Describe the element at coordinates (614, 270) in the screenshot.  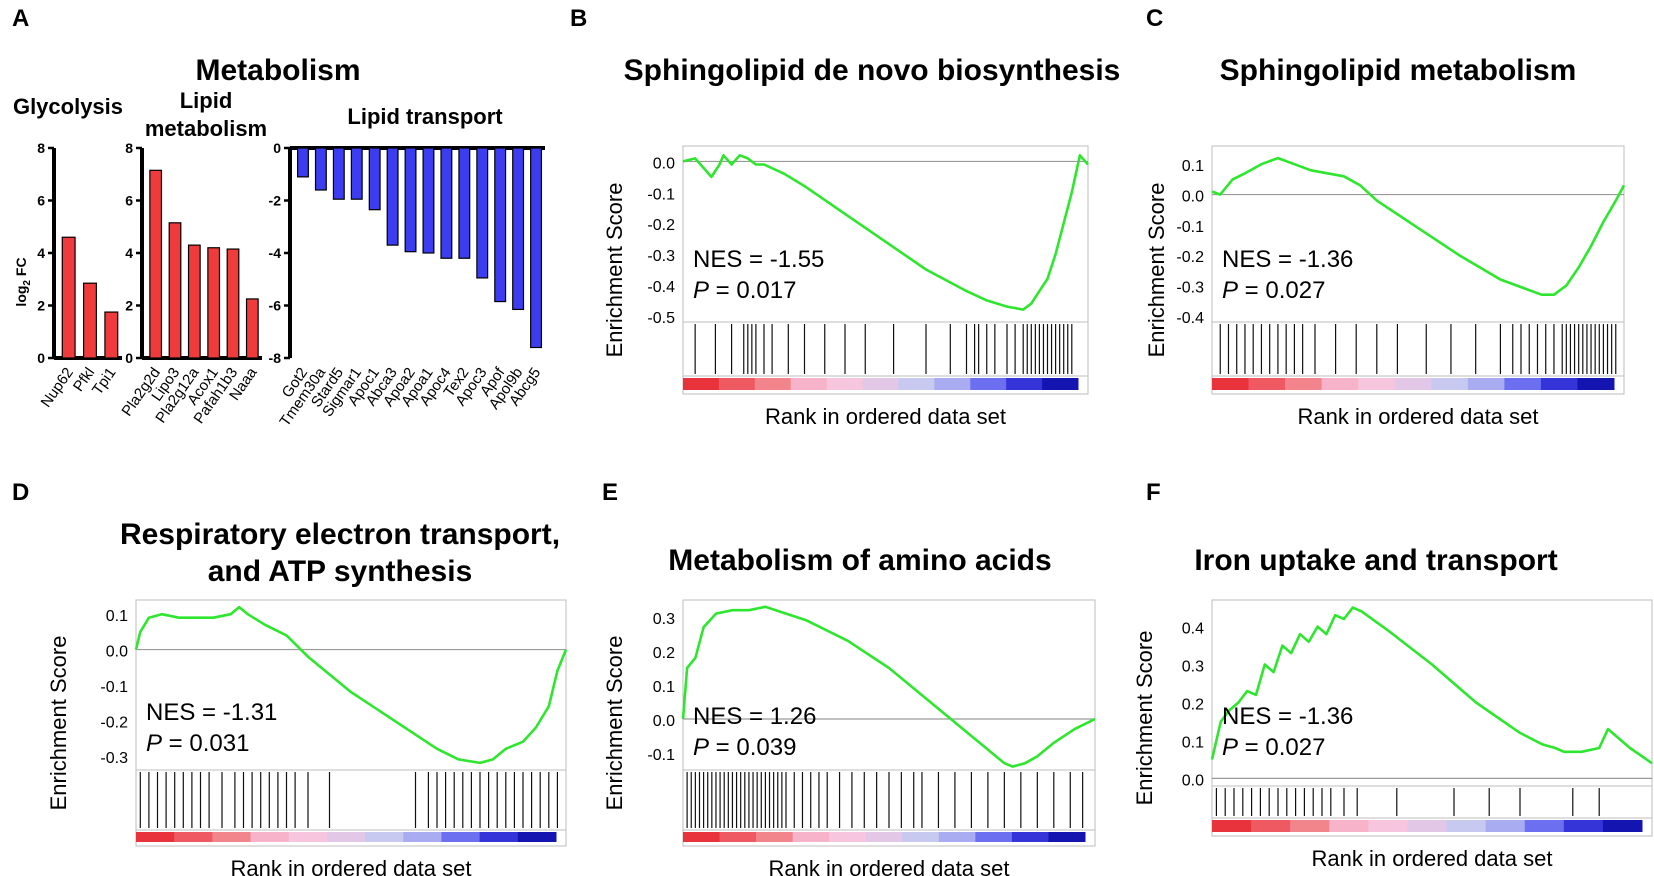
I see `y-axis-label-B: Enrichment Score` at that location.